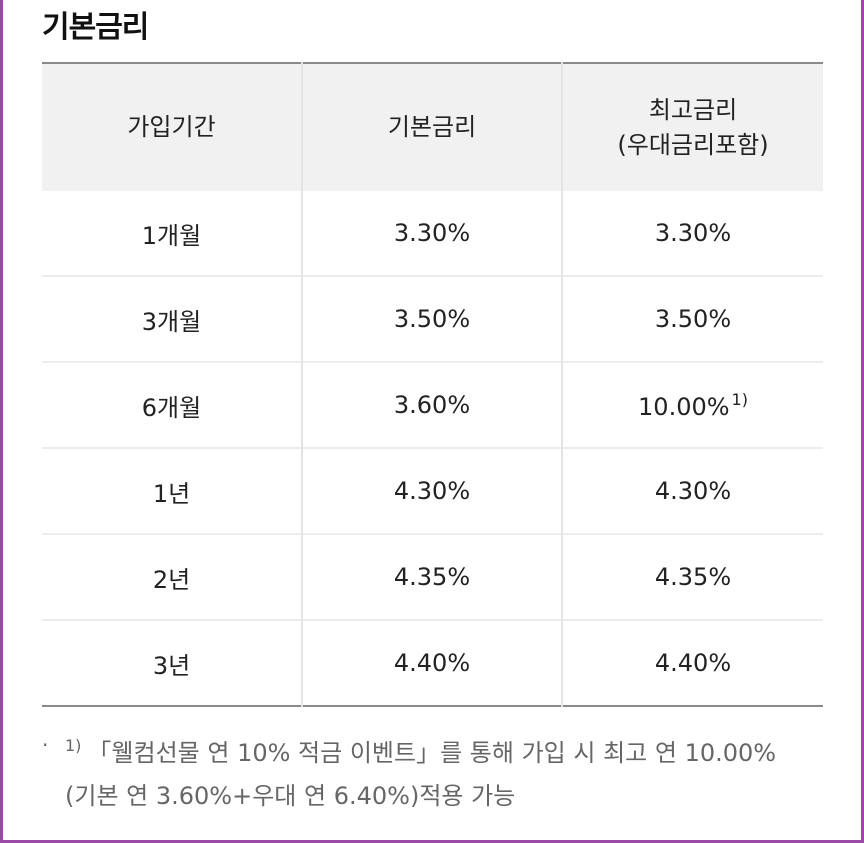 Image resolution: width=864 pixels, height=843 pixels. Describe the element at coordinates (692, 576) in the screenshot. I see `cell-max-rate: 4.35%` at that location.